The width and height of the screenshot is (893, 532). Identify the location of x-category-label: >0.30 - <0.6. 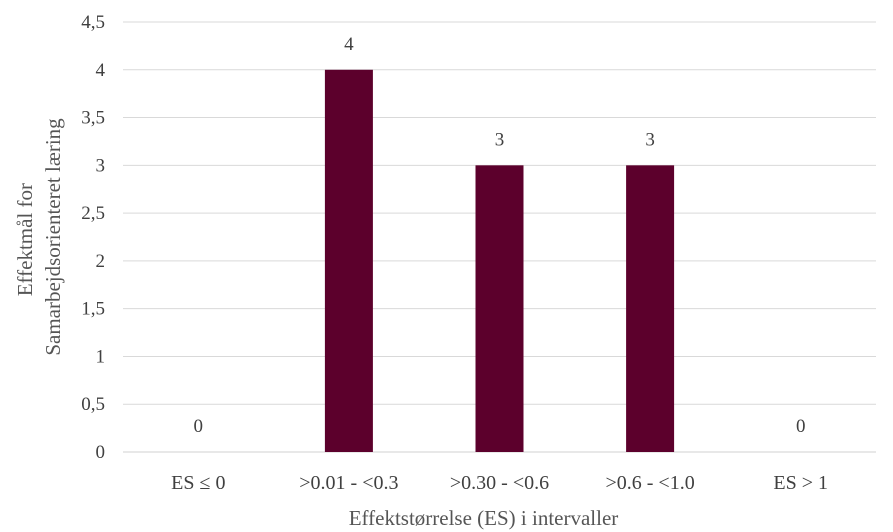
(499, 483).